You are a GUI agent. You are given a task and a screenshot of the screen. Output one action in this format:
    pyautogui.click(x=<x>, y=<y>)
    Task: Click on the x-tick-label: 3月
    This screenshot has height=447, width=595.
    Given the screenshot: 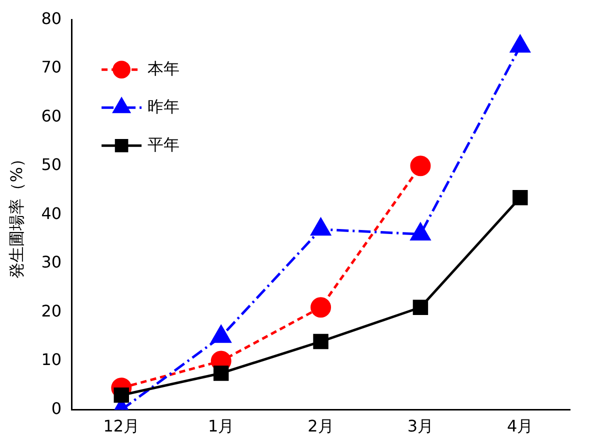 What is the action you would take?
    pyautogui.click(x=420, y=426)
    